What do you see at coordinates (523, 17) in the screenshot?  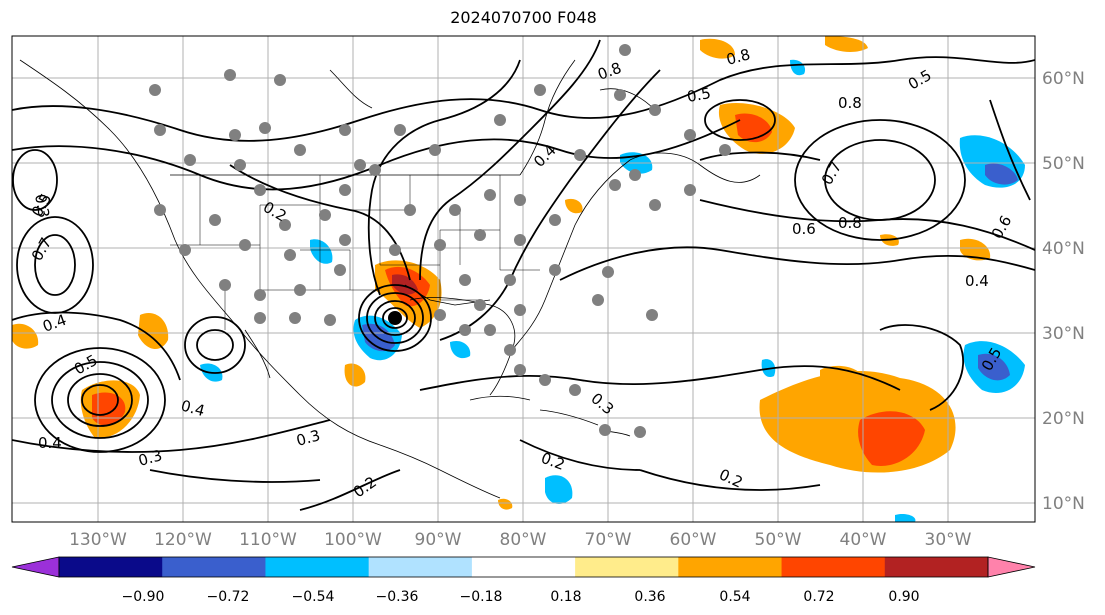 I see `map-title: 2024070700 F048` at bounding box center [523, 17].